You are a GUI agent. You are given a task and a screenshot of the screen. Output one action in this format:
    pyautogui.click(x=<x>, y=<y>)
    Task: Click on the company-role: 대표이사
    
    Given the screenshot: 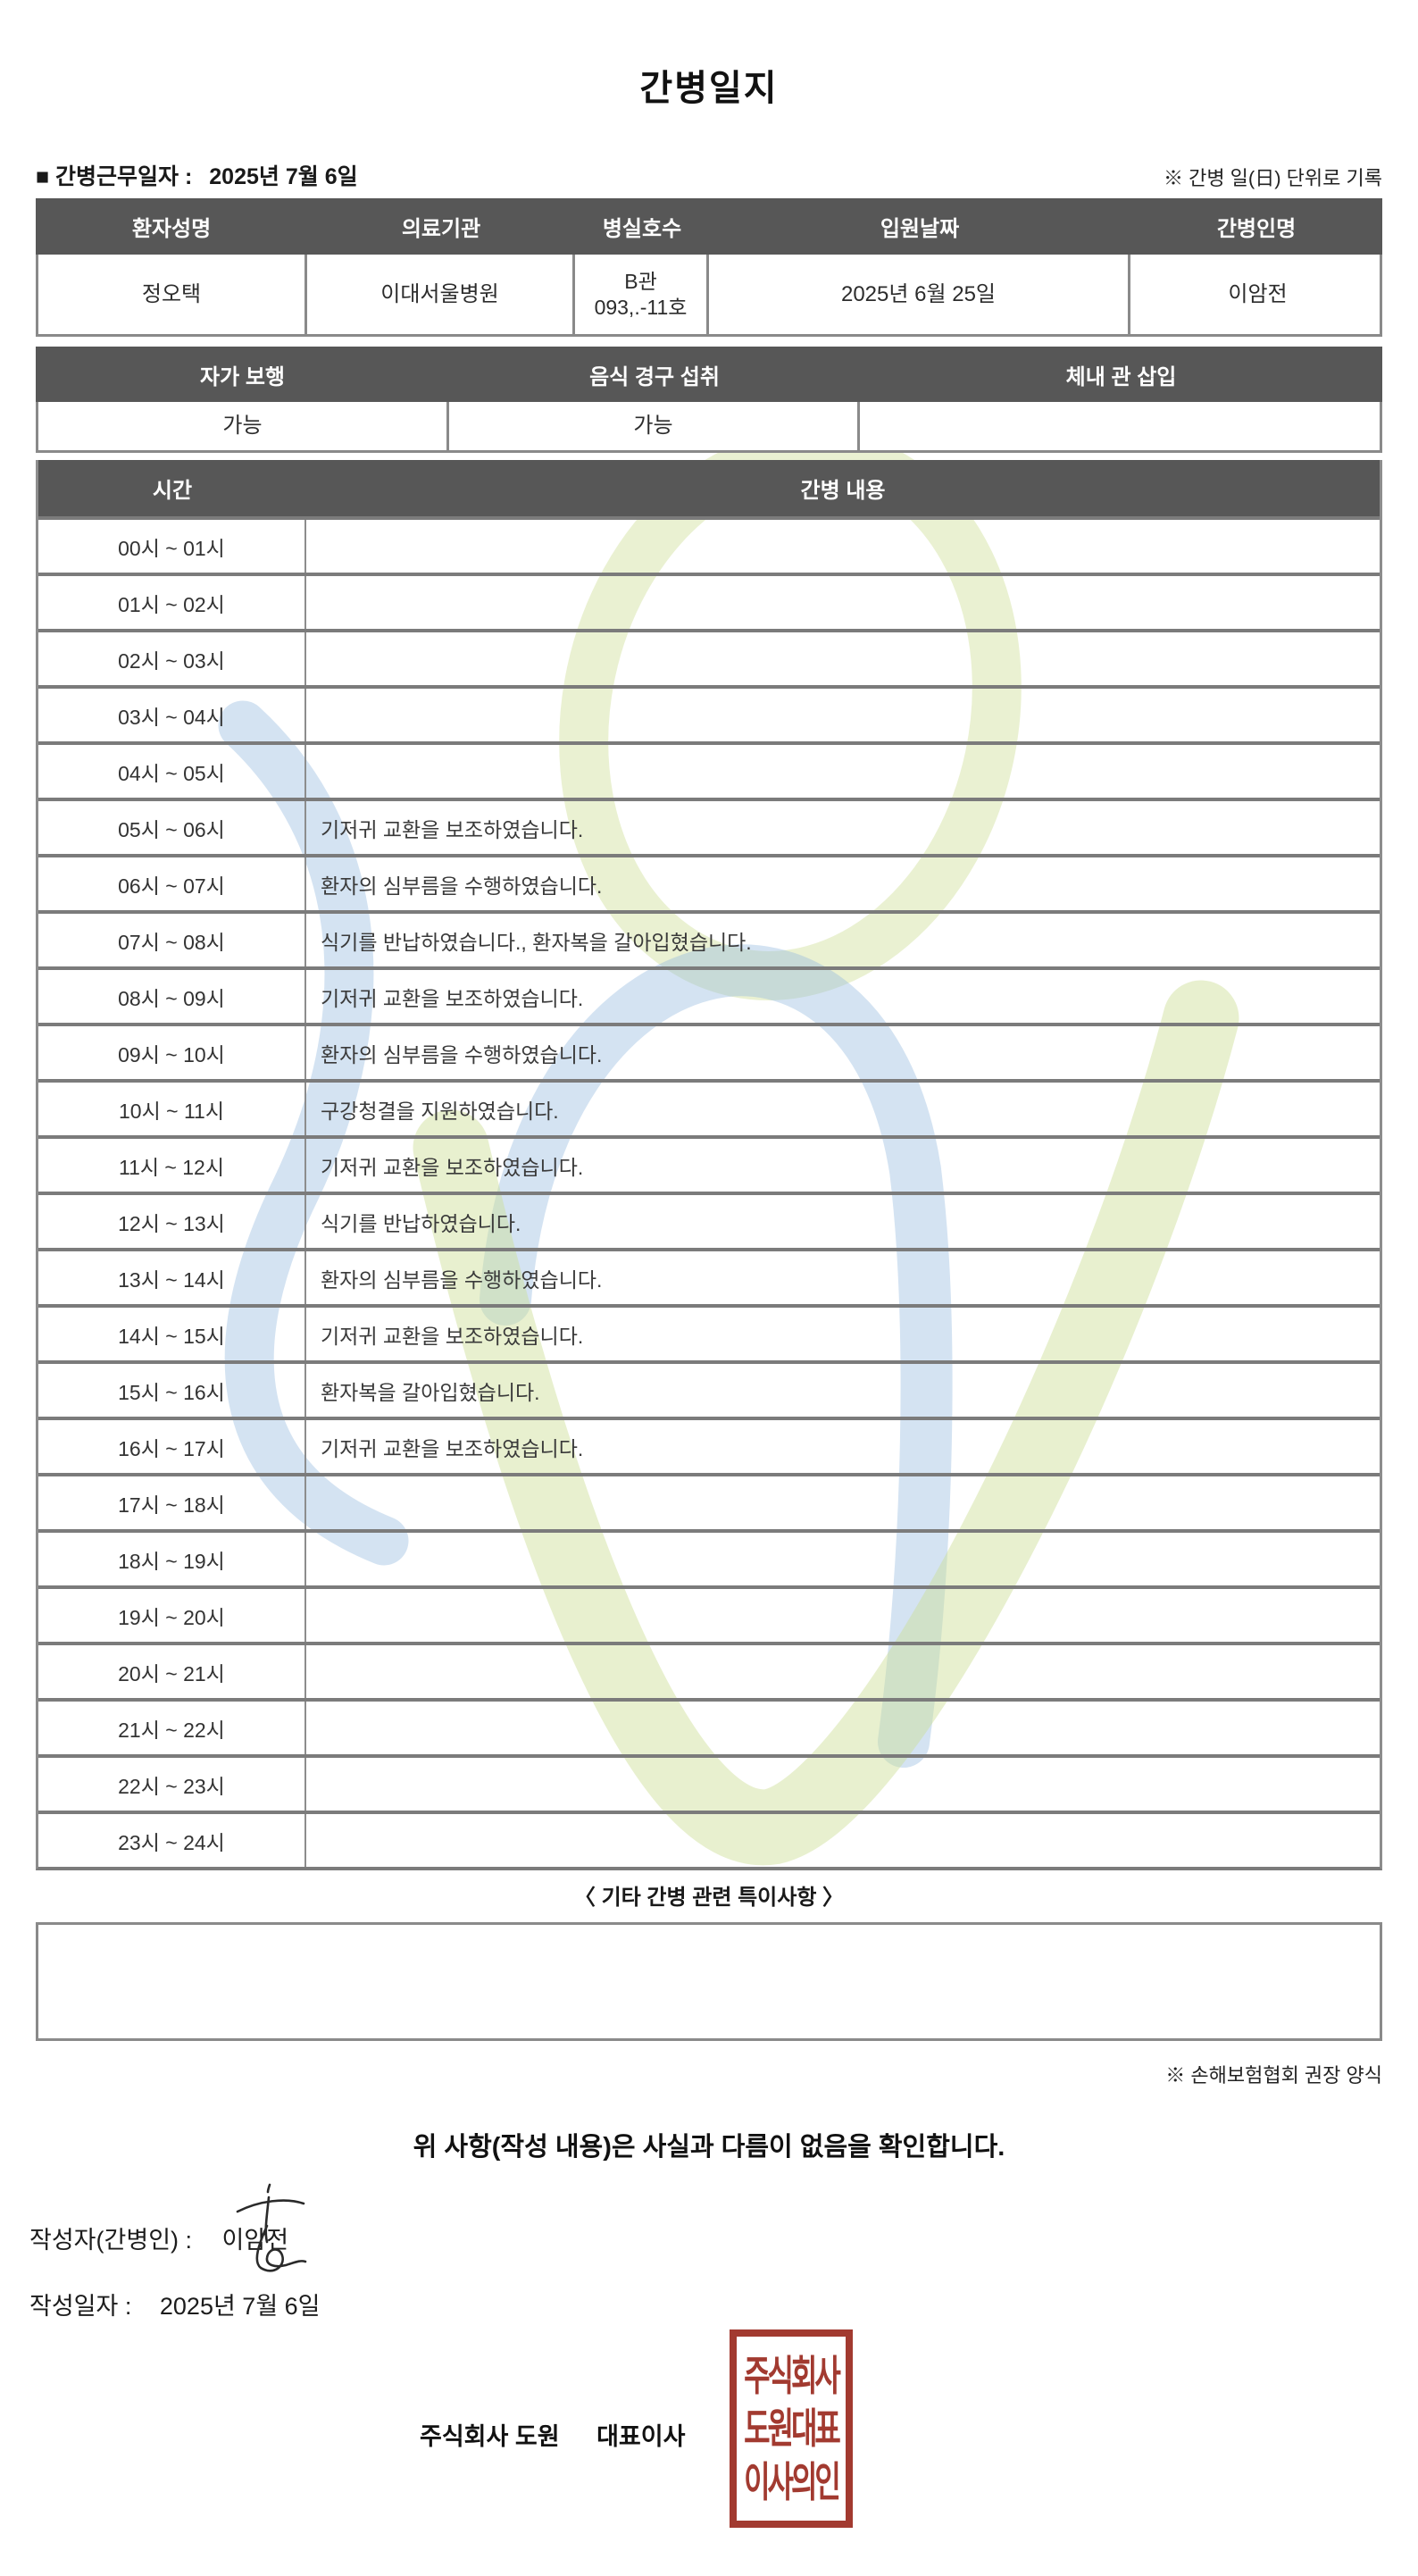 What is the action you would take?
    pyautogui.click(x=641, y=2437)
    